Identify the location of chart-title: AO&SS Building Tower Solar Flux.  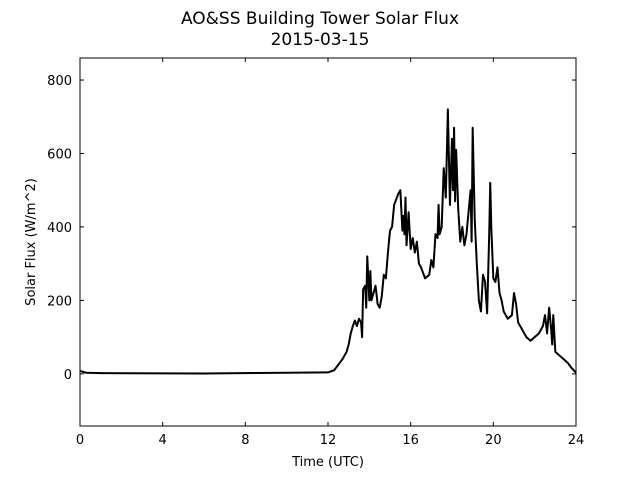
(320, 19).